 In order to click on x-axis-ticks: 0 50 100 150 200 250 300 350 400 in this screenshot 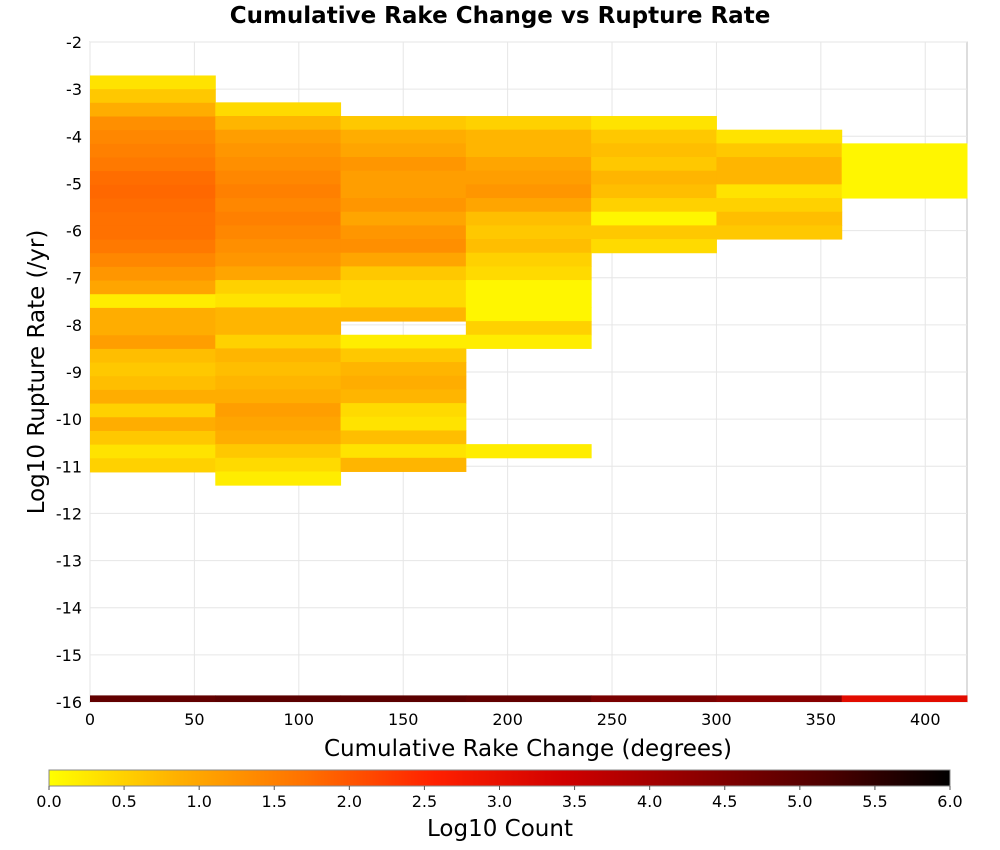, I will do `click(513, 719)`.